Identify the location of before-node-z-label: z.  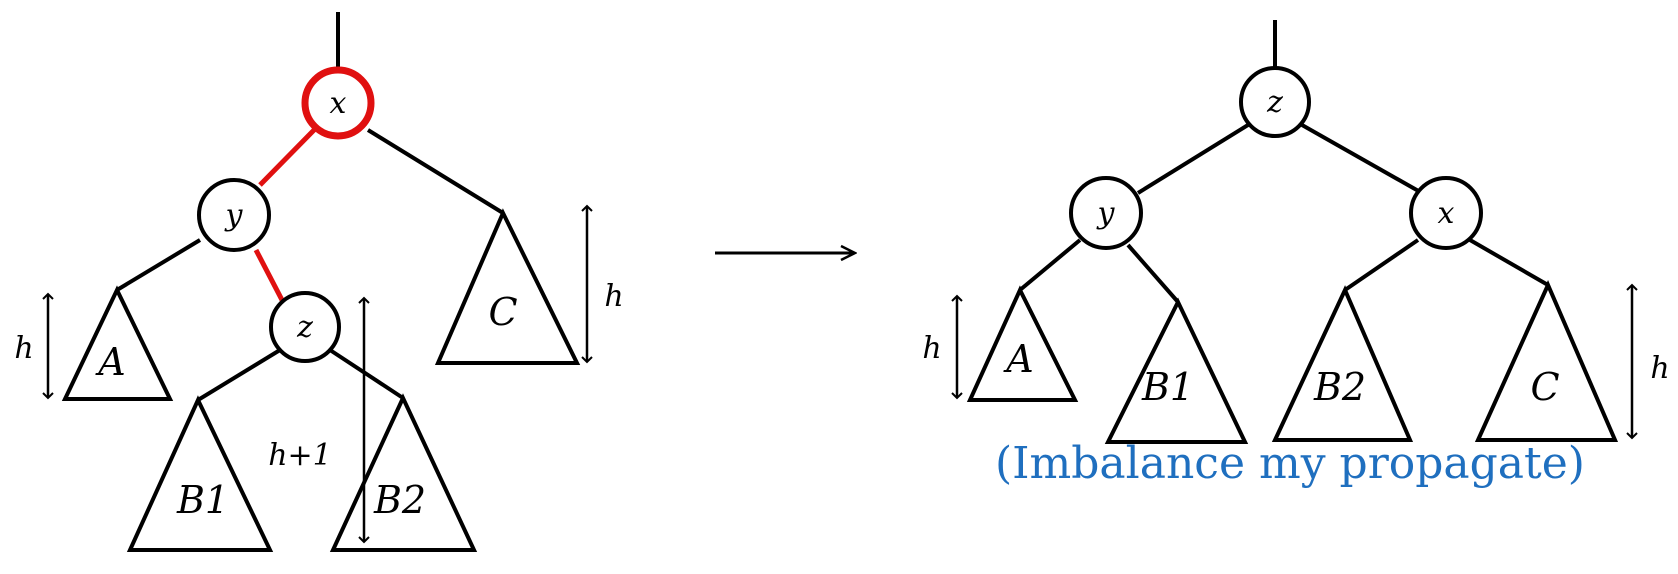
(304, 327).